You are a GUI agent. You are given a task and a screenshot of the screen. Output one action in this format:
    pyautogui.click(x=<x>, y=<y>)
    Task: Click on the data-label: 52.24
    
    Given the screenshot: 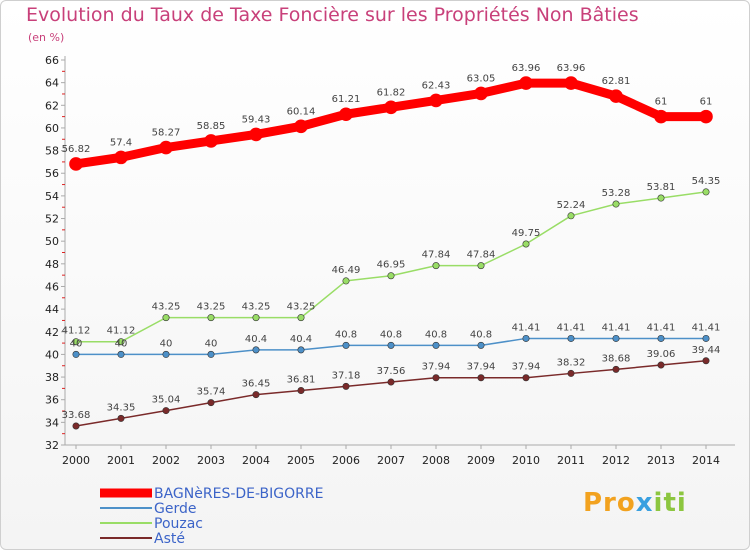 What is the action you would take?
    pyautogui.click(x=571, y=205)
    